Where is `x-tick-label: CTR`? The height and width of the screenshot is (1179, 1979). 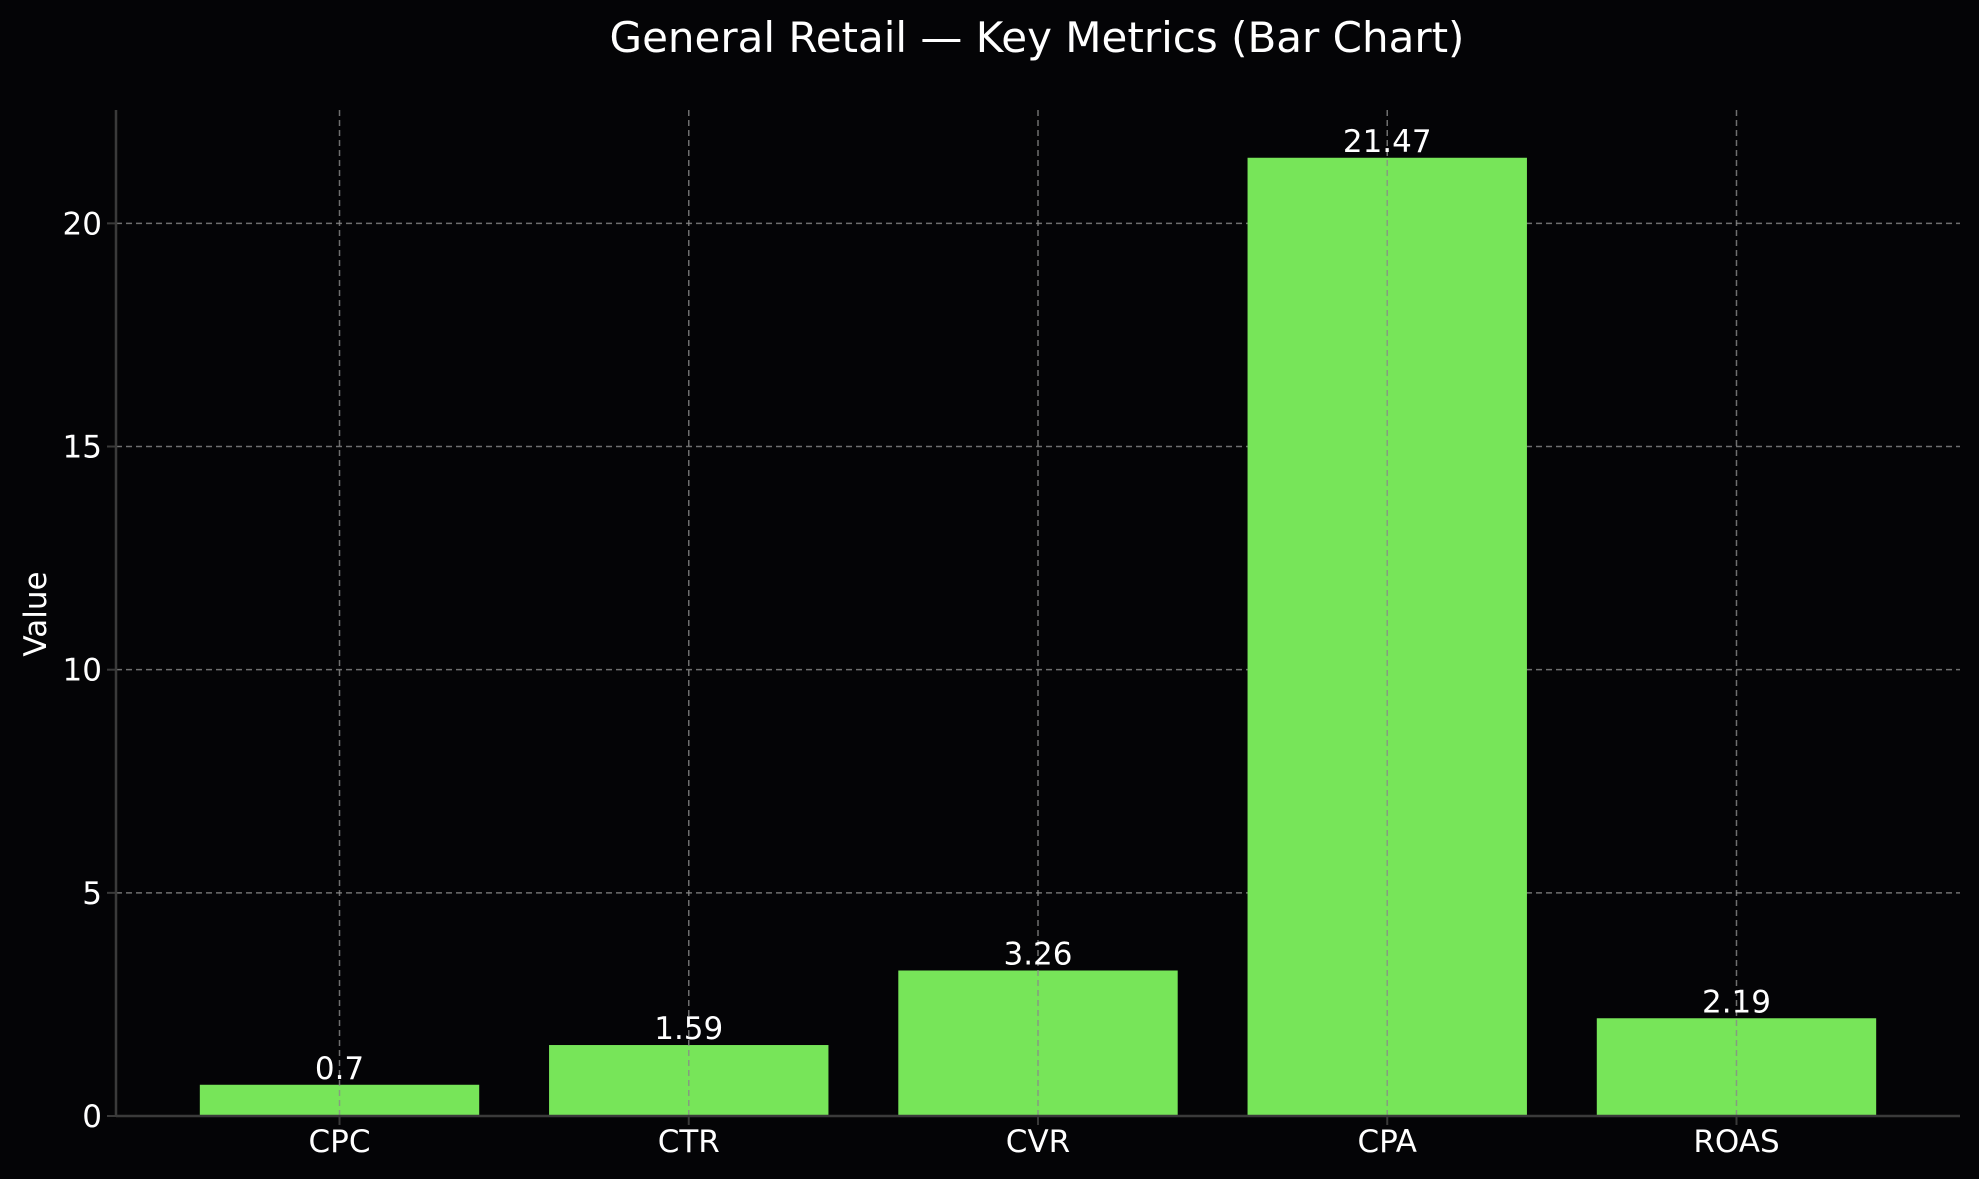
x-tick-label: CTR is located at coordinates (689, 1142).